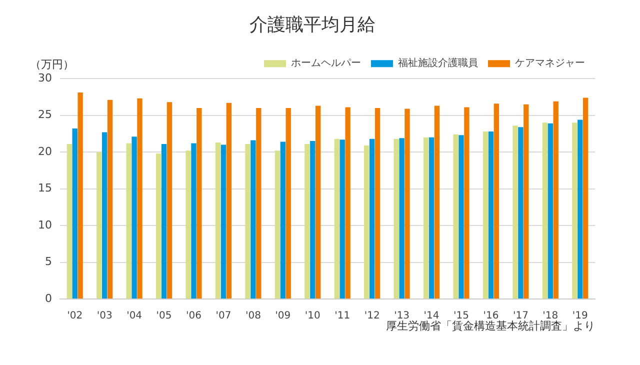  I want to click on x-tick-label: '12, so click(372, 316).